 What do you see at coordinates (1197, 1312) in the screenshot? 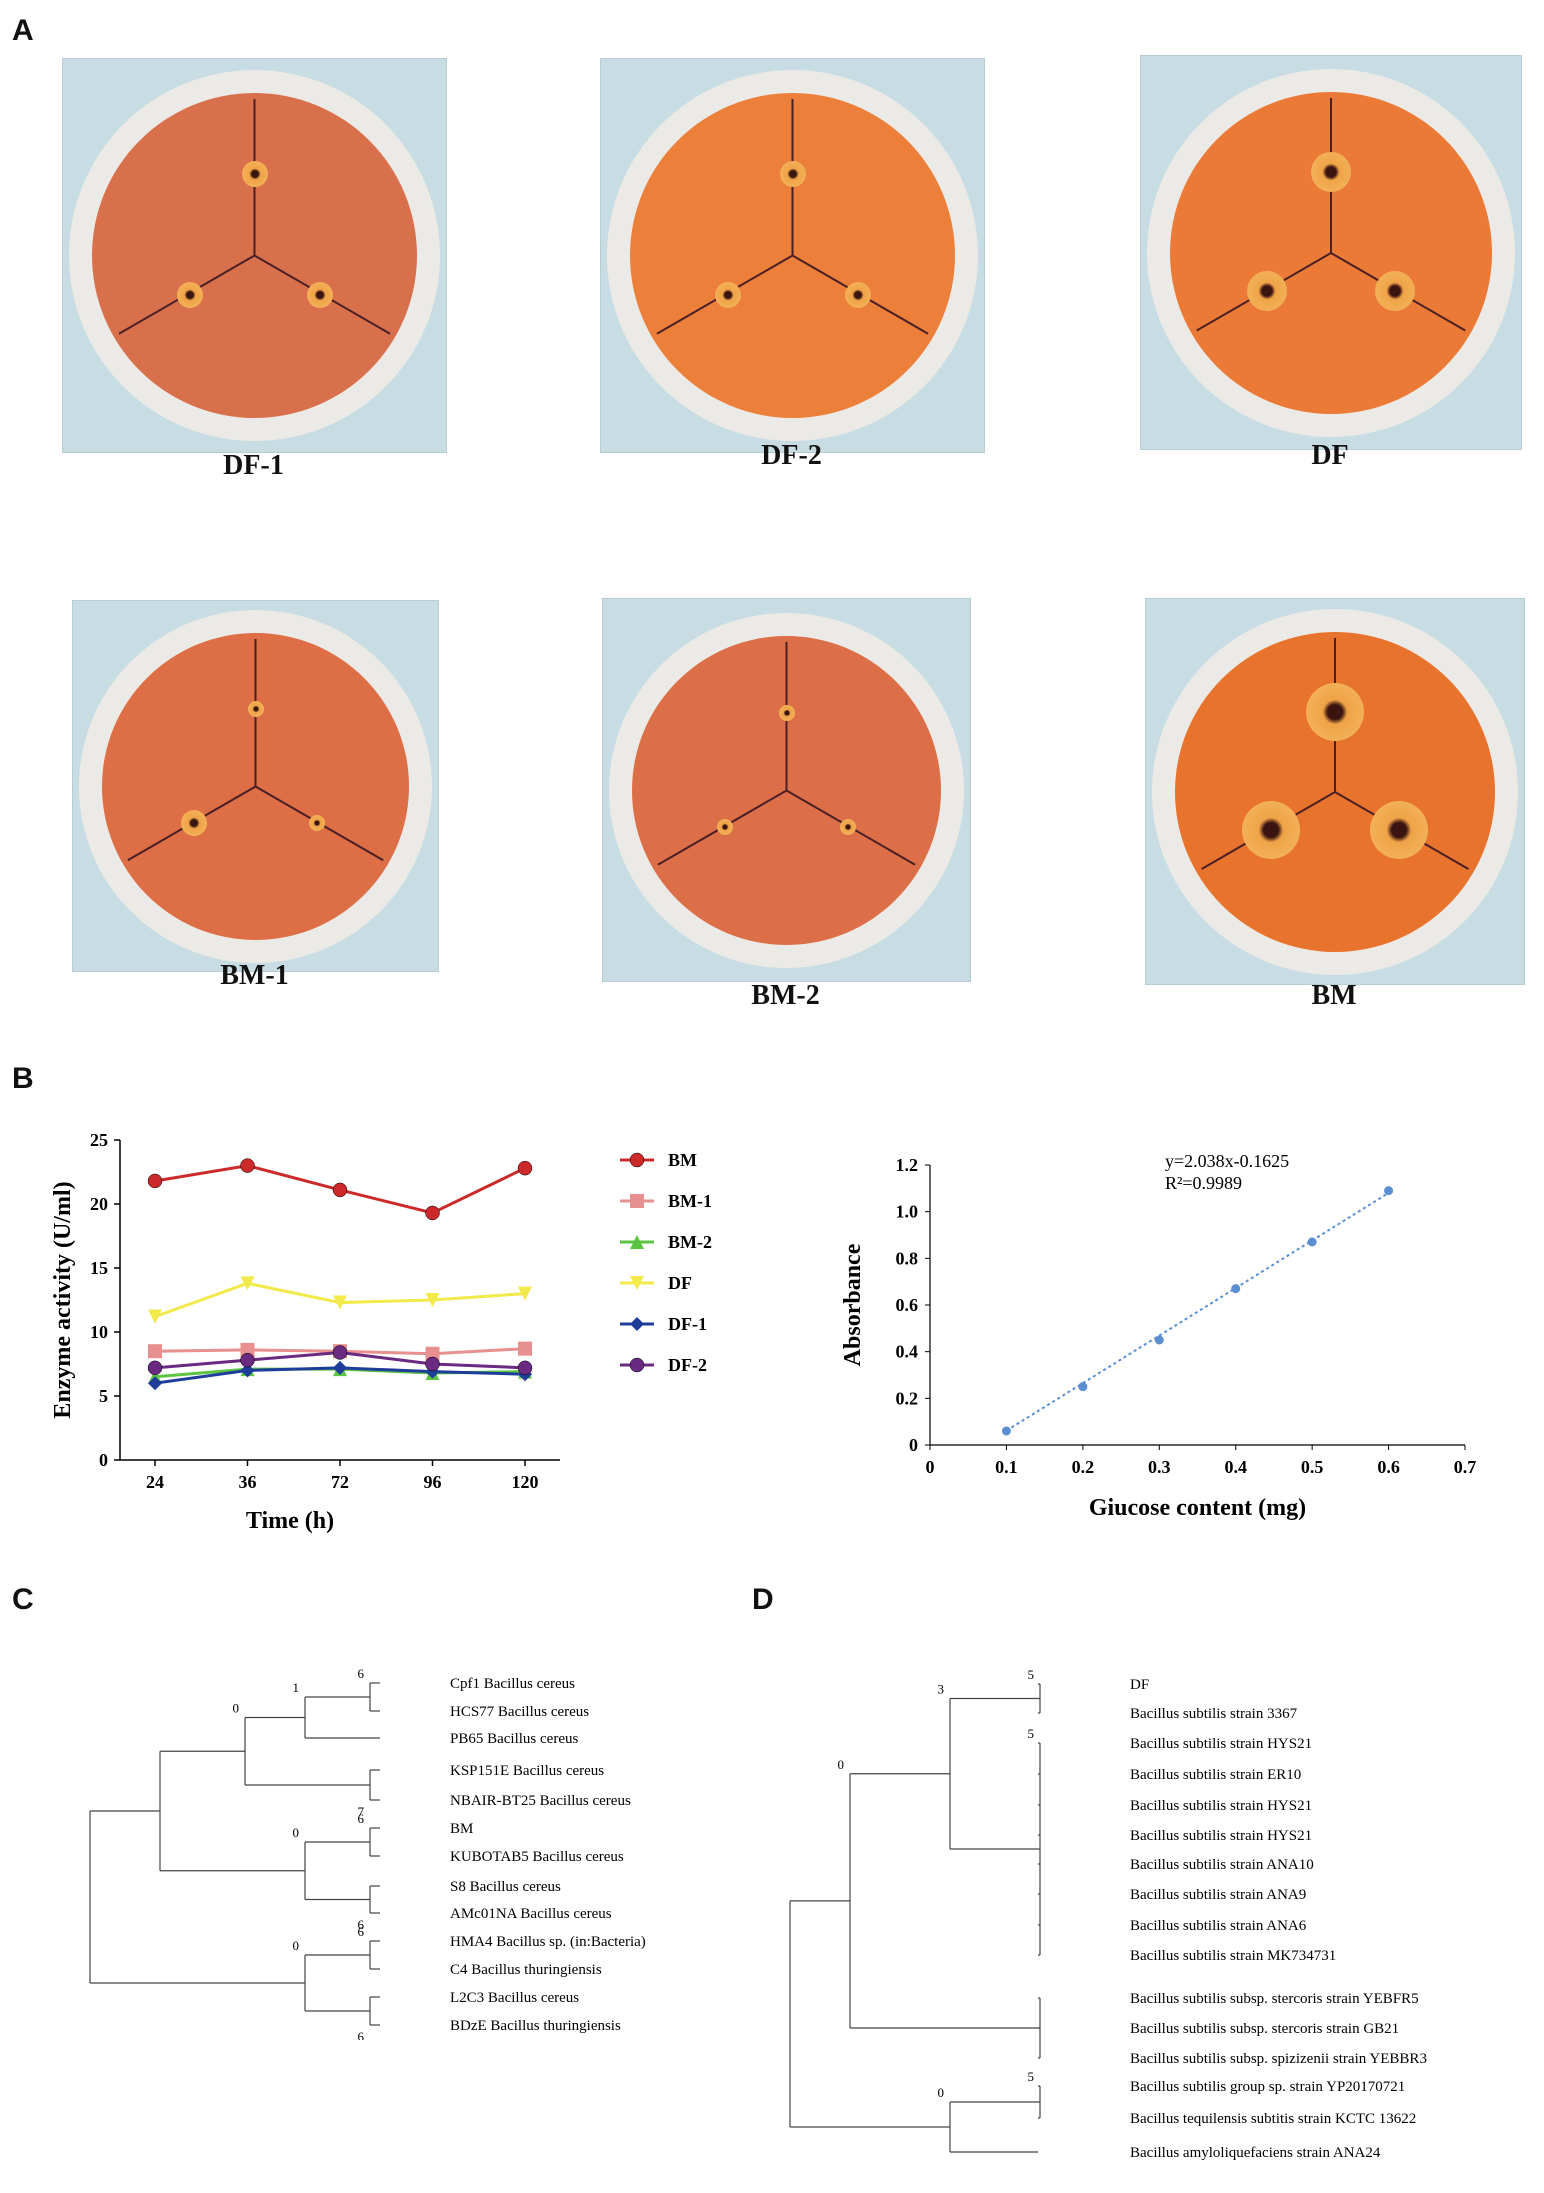
I see `trendline` at bounding box center [1197, 1312].